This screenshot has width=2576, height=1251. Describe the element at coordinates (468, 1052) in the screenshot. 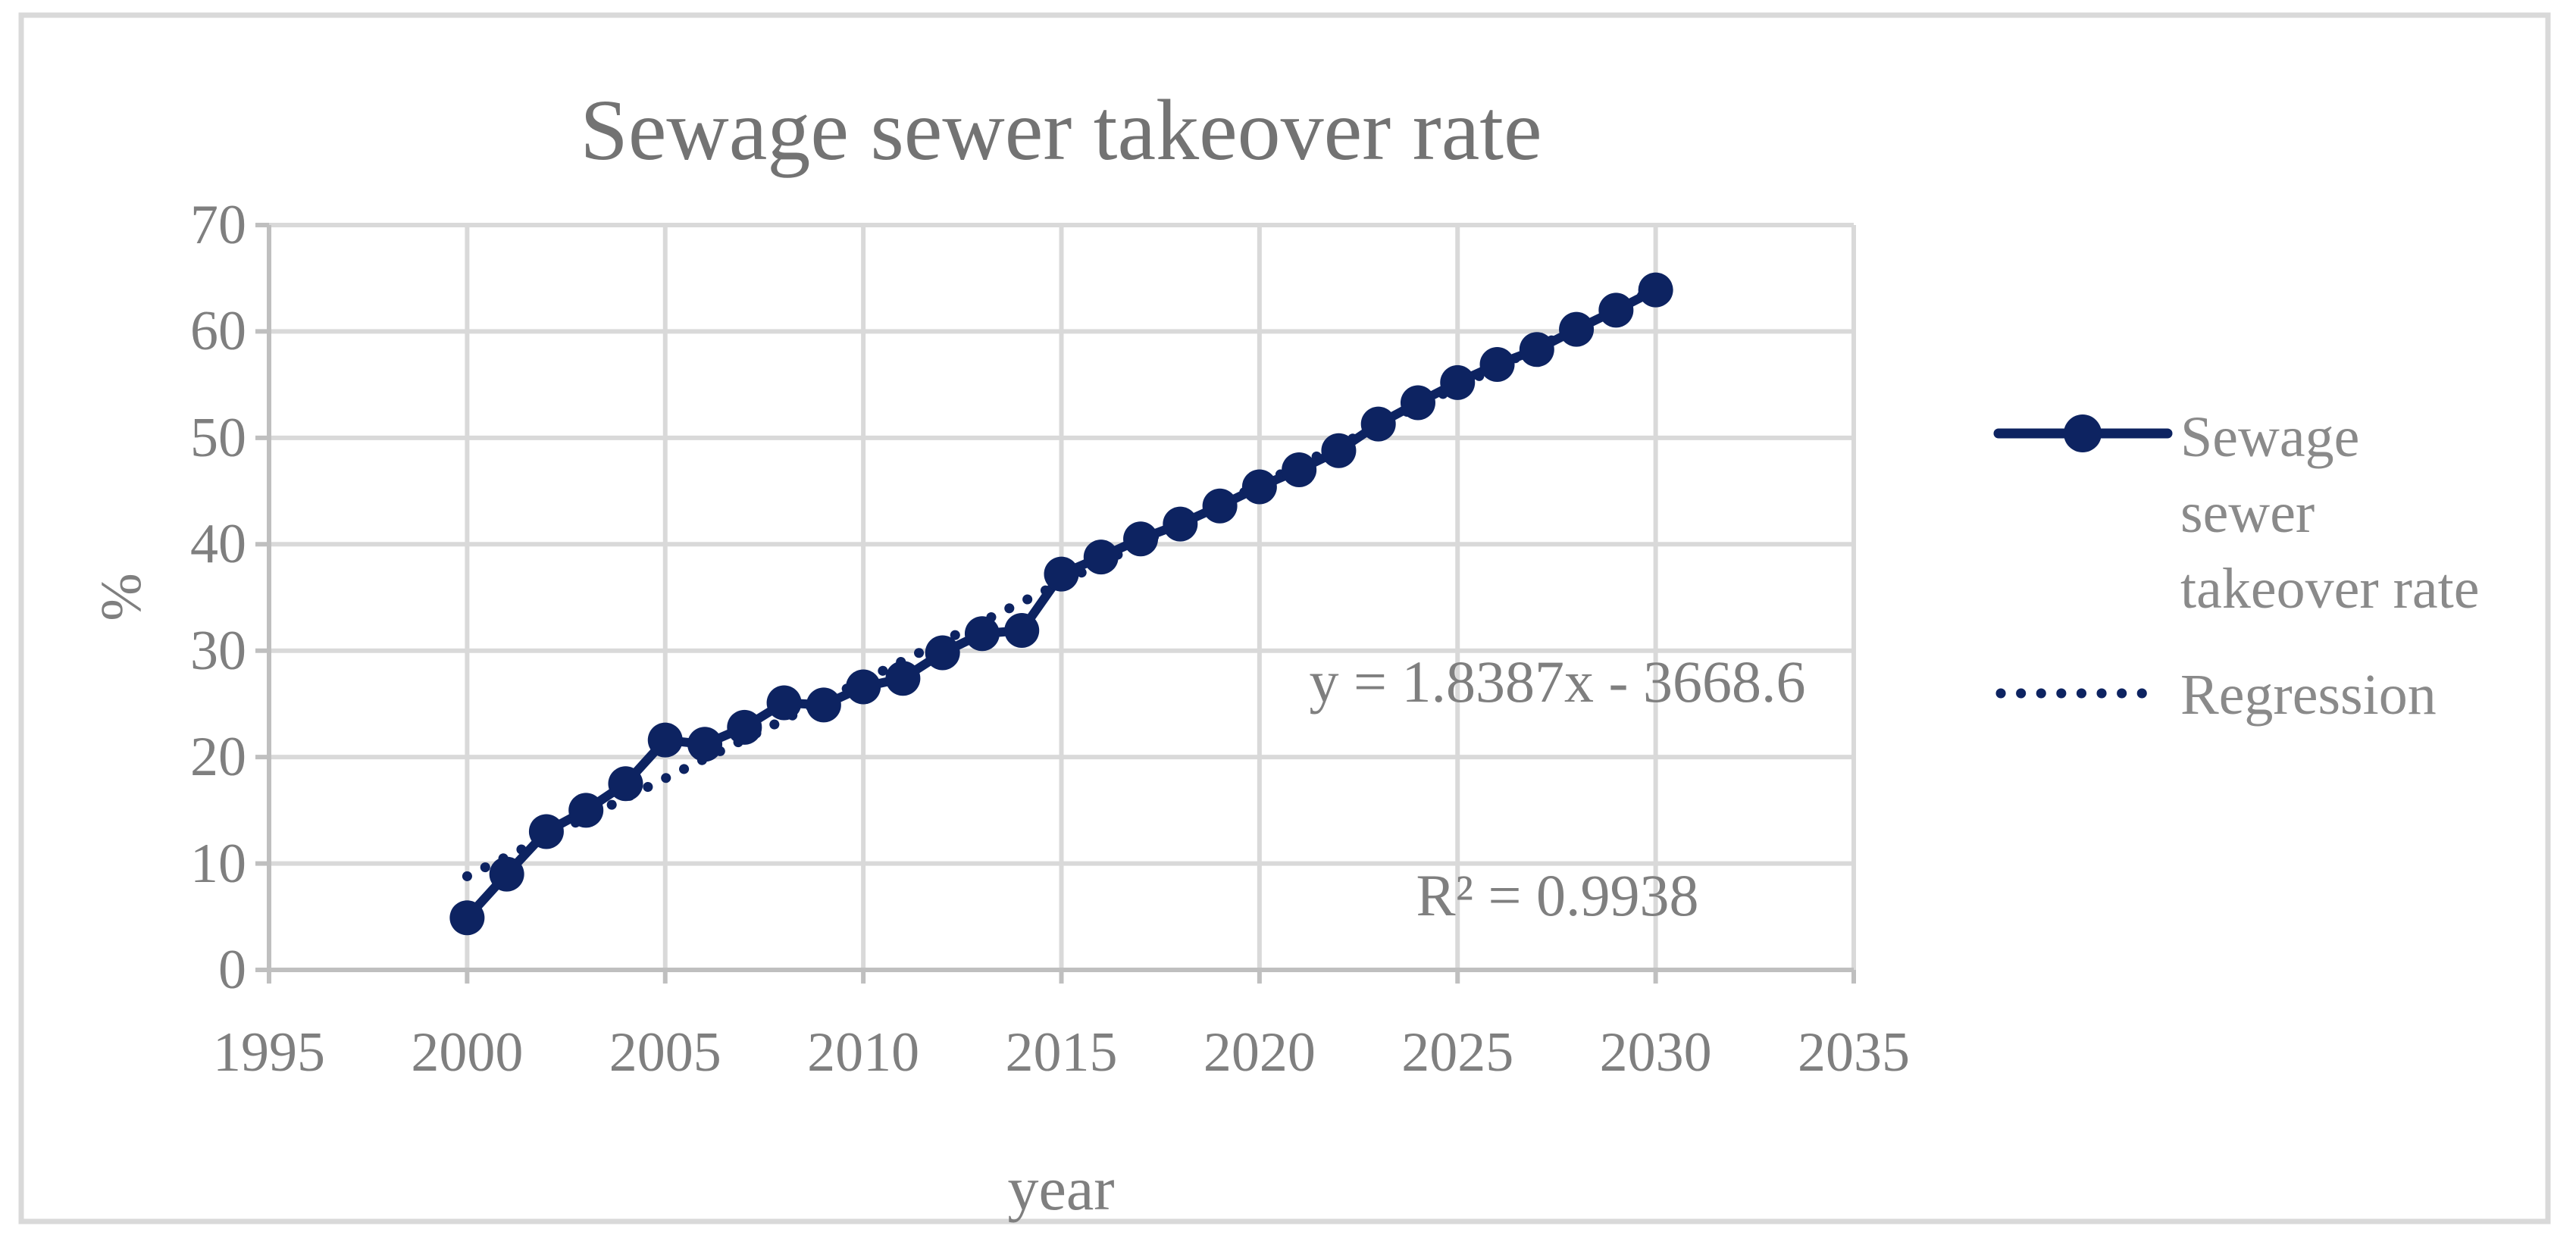

I see `x-tick-label: 2000` at that location.